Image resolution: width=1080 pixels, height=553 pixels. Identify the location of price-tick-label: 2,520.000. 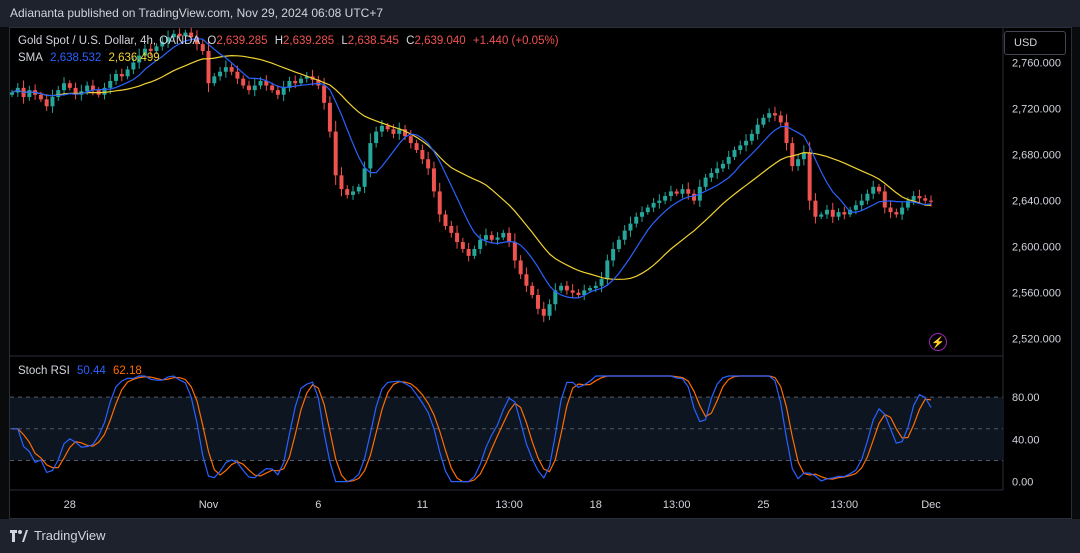
(1036, 340).